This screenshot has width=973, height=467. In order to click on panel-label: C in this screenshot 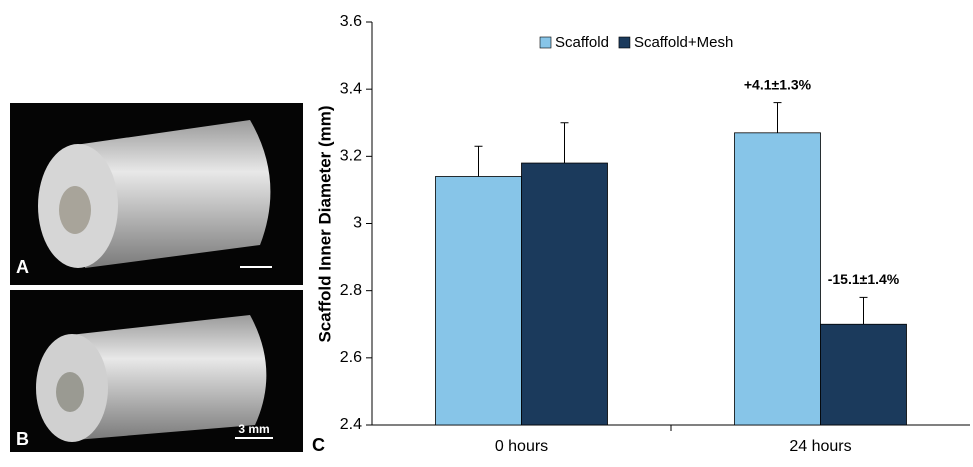, I will do `click(318, 445)`.